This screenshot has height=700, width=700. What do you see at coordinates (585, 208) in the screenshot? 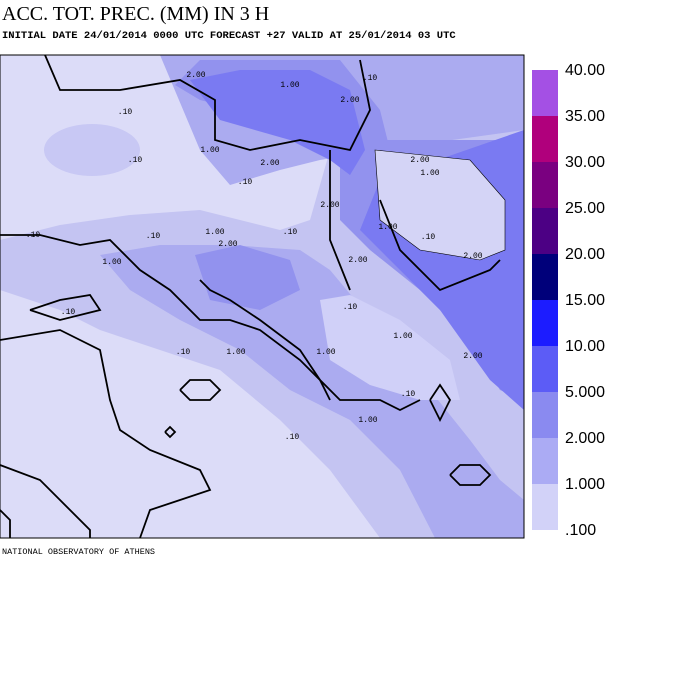
I see `colorbar-label: 25.00` at bounding box center [585, 208].